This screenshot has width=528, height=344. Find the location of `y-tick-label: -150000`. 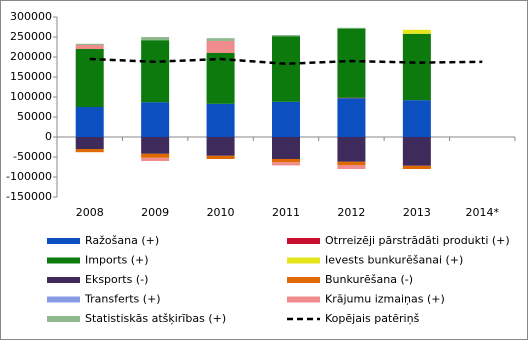

y-tick-label: -150000 is located at coordinates (29, 196).